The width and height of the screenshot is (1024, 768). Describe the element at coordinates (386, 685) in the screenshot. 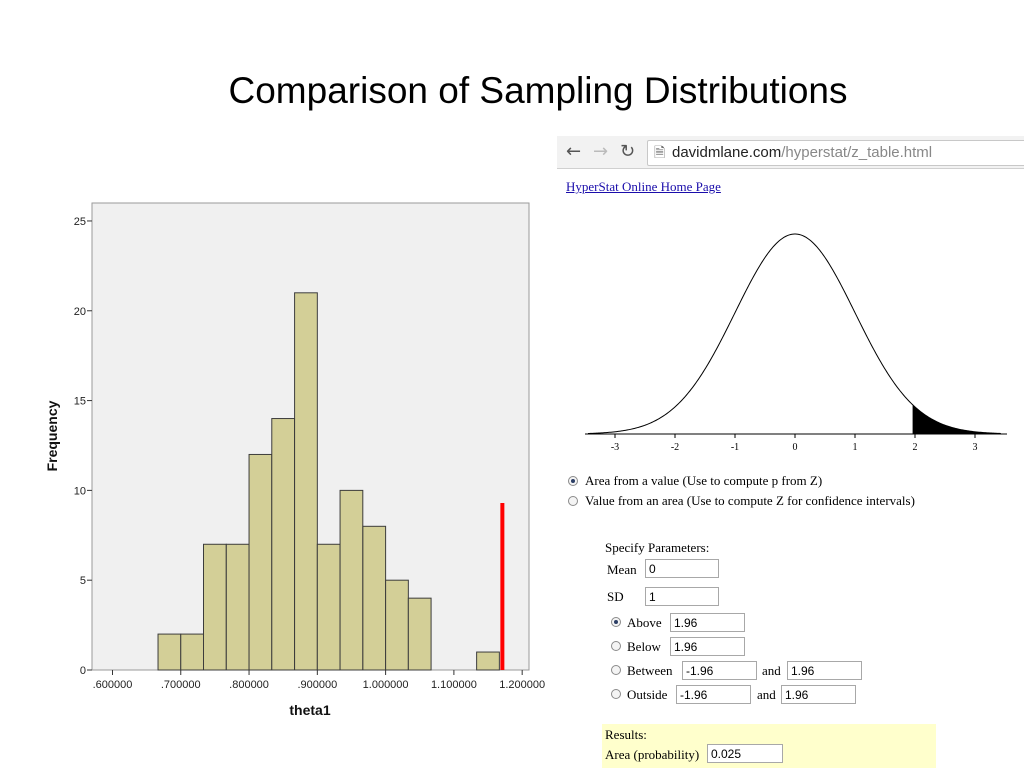

I see `x-tick-label: 1.000000` at that location.